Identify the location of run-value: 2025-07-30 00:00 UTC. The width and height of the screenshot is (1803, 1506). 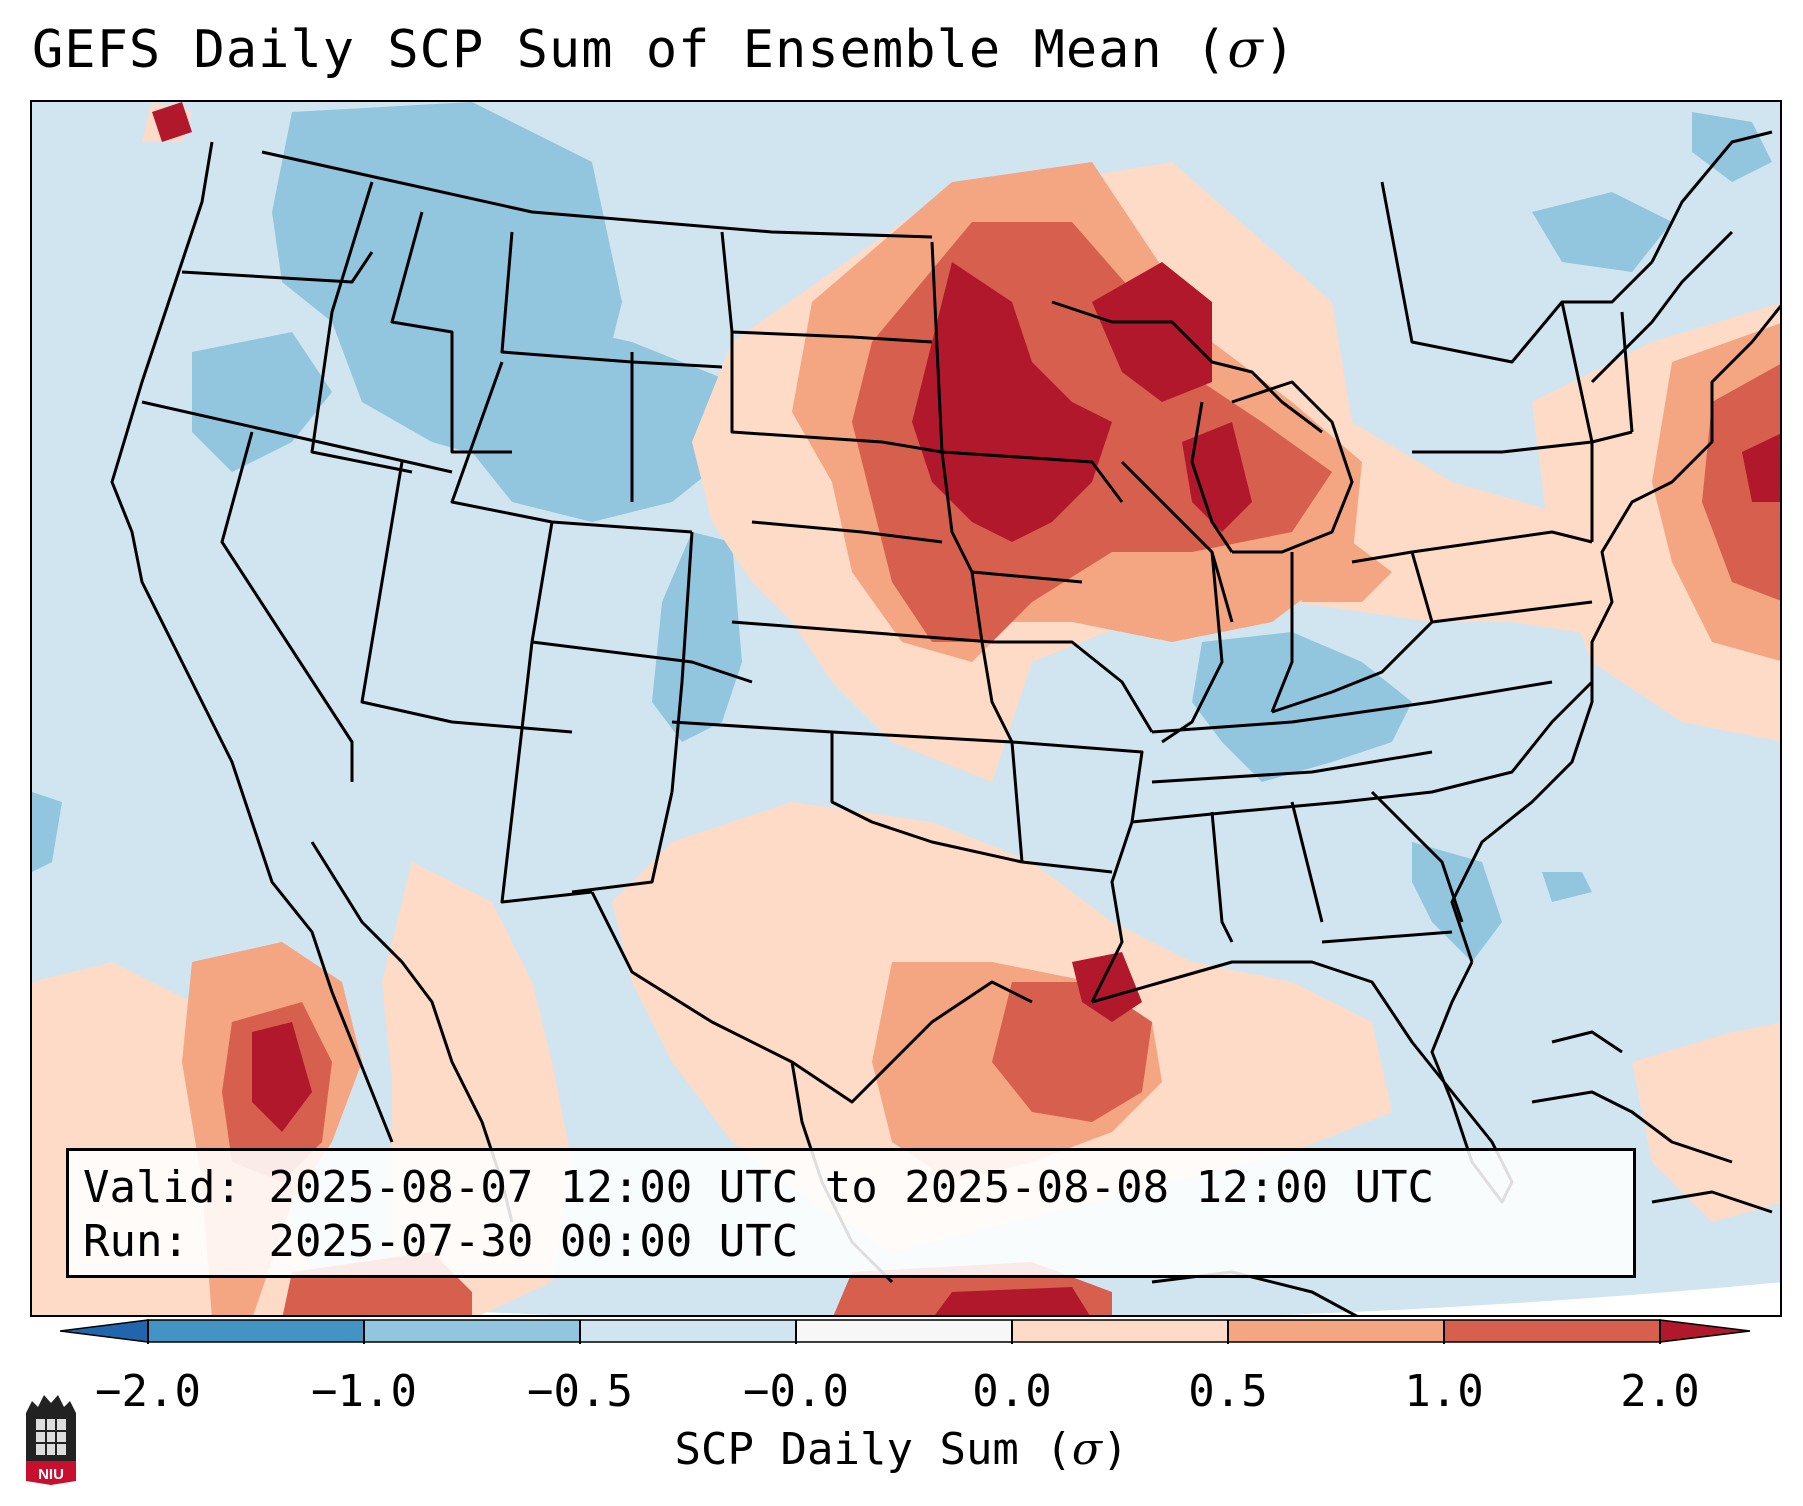
(533, 1241).